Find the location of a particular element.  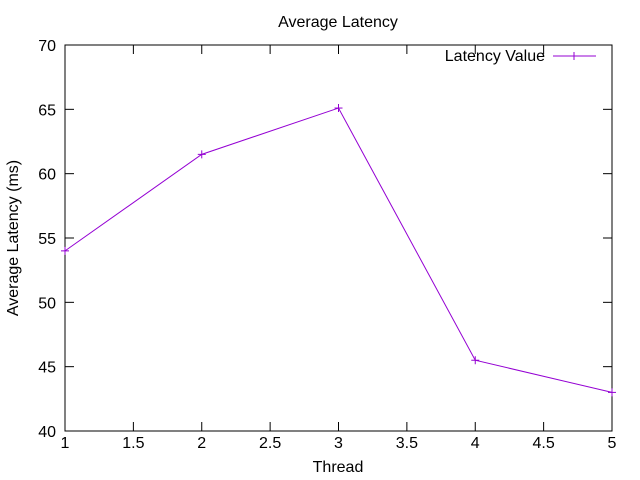

y-tick-label: 60 is located at coordinates (47, 175).